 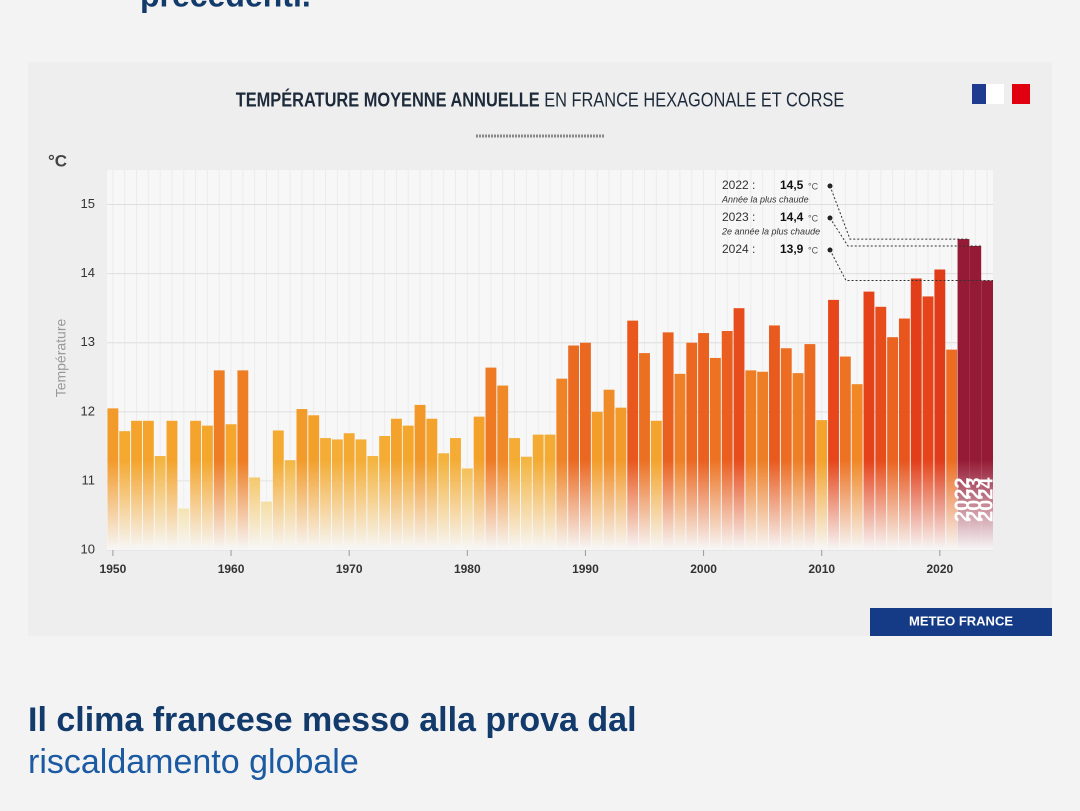 What do you see at coordinates (738, 185) in the screenshot?
I see `annotation-year: 2022 :` at bounding box center [738, 185].